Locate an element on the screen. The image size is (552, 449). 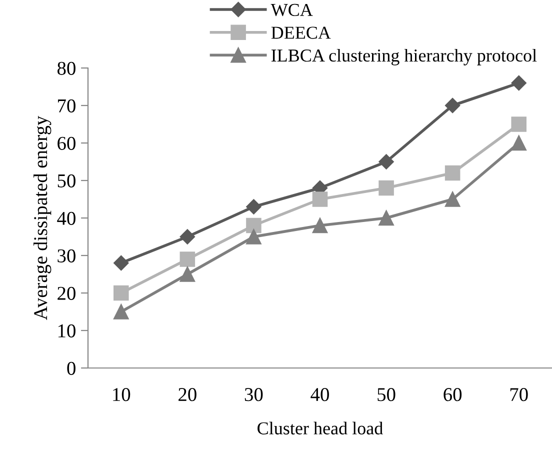
x-tick-label: 10 is located at coordinates (121, 395).